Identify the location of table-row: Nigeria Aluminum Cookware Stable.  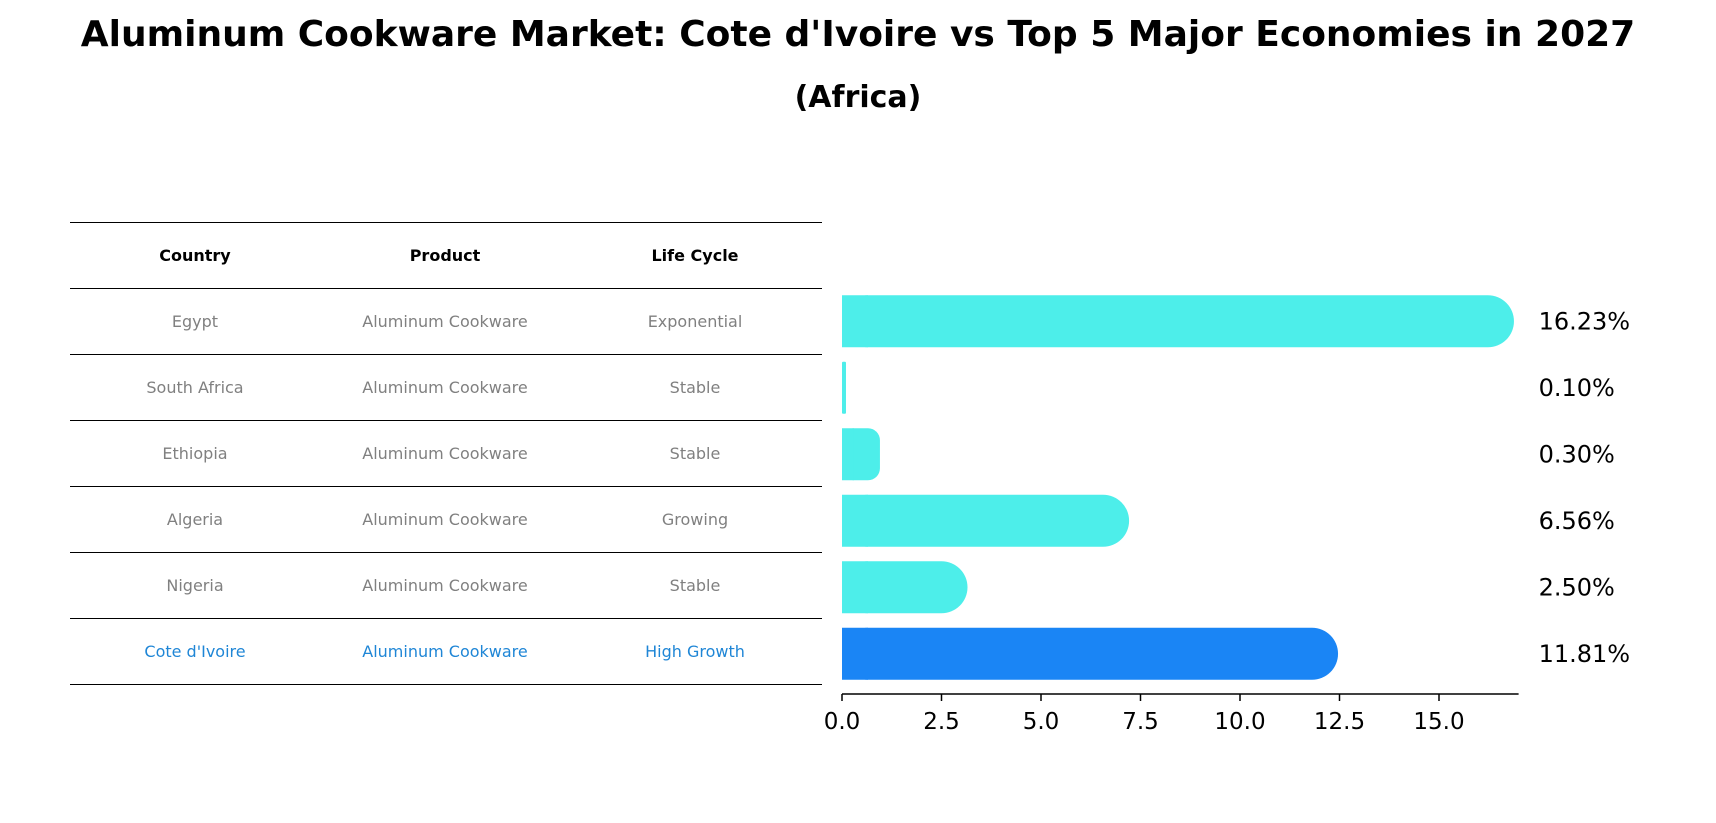
(446, 585).